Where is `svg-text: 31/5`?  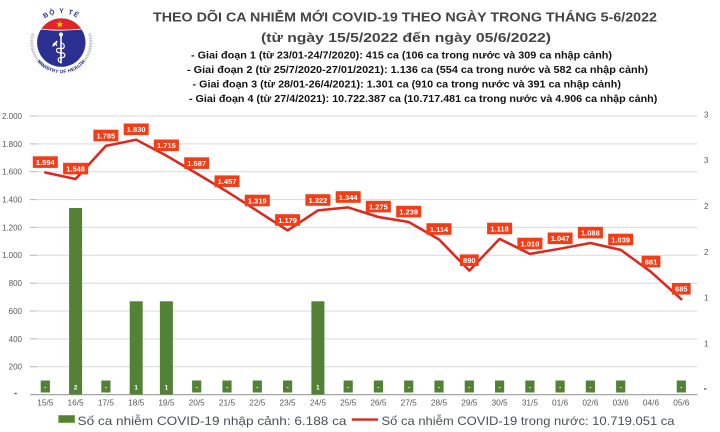
svg-text: 31/5 is located at coordinates (530, 402).